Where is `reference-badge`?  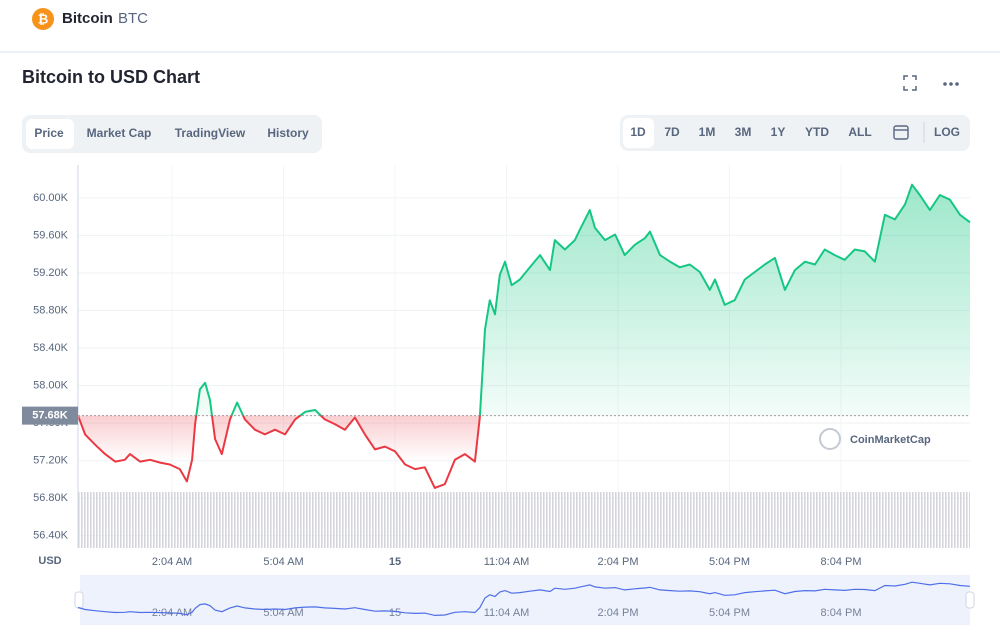
reference-badge is located at coordinates (50, 415).